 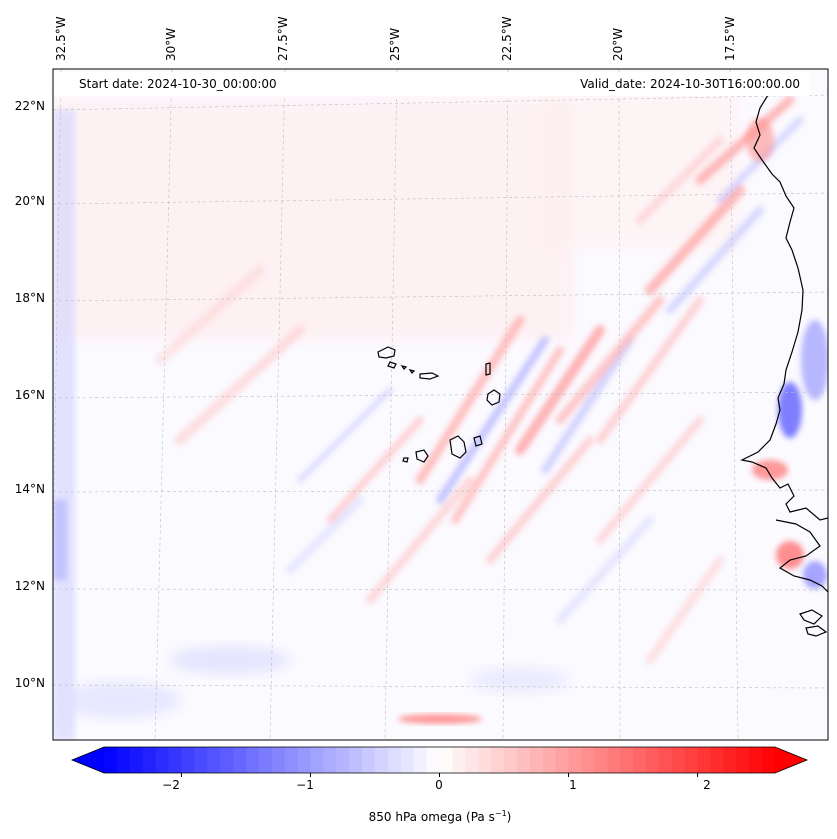 What do you see at coordinates (29, 201) in the screenshot?
I see `lat-label-20n: 20°N` at bounding box center [29, 201].